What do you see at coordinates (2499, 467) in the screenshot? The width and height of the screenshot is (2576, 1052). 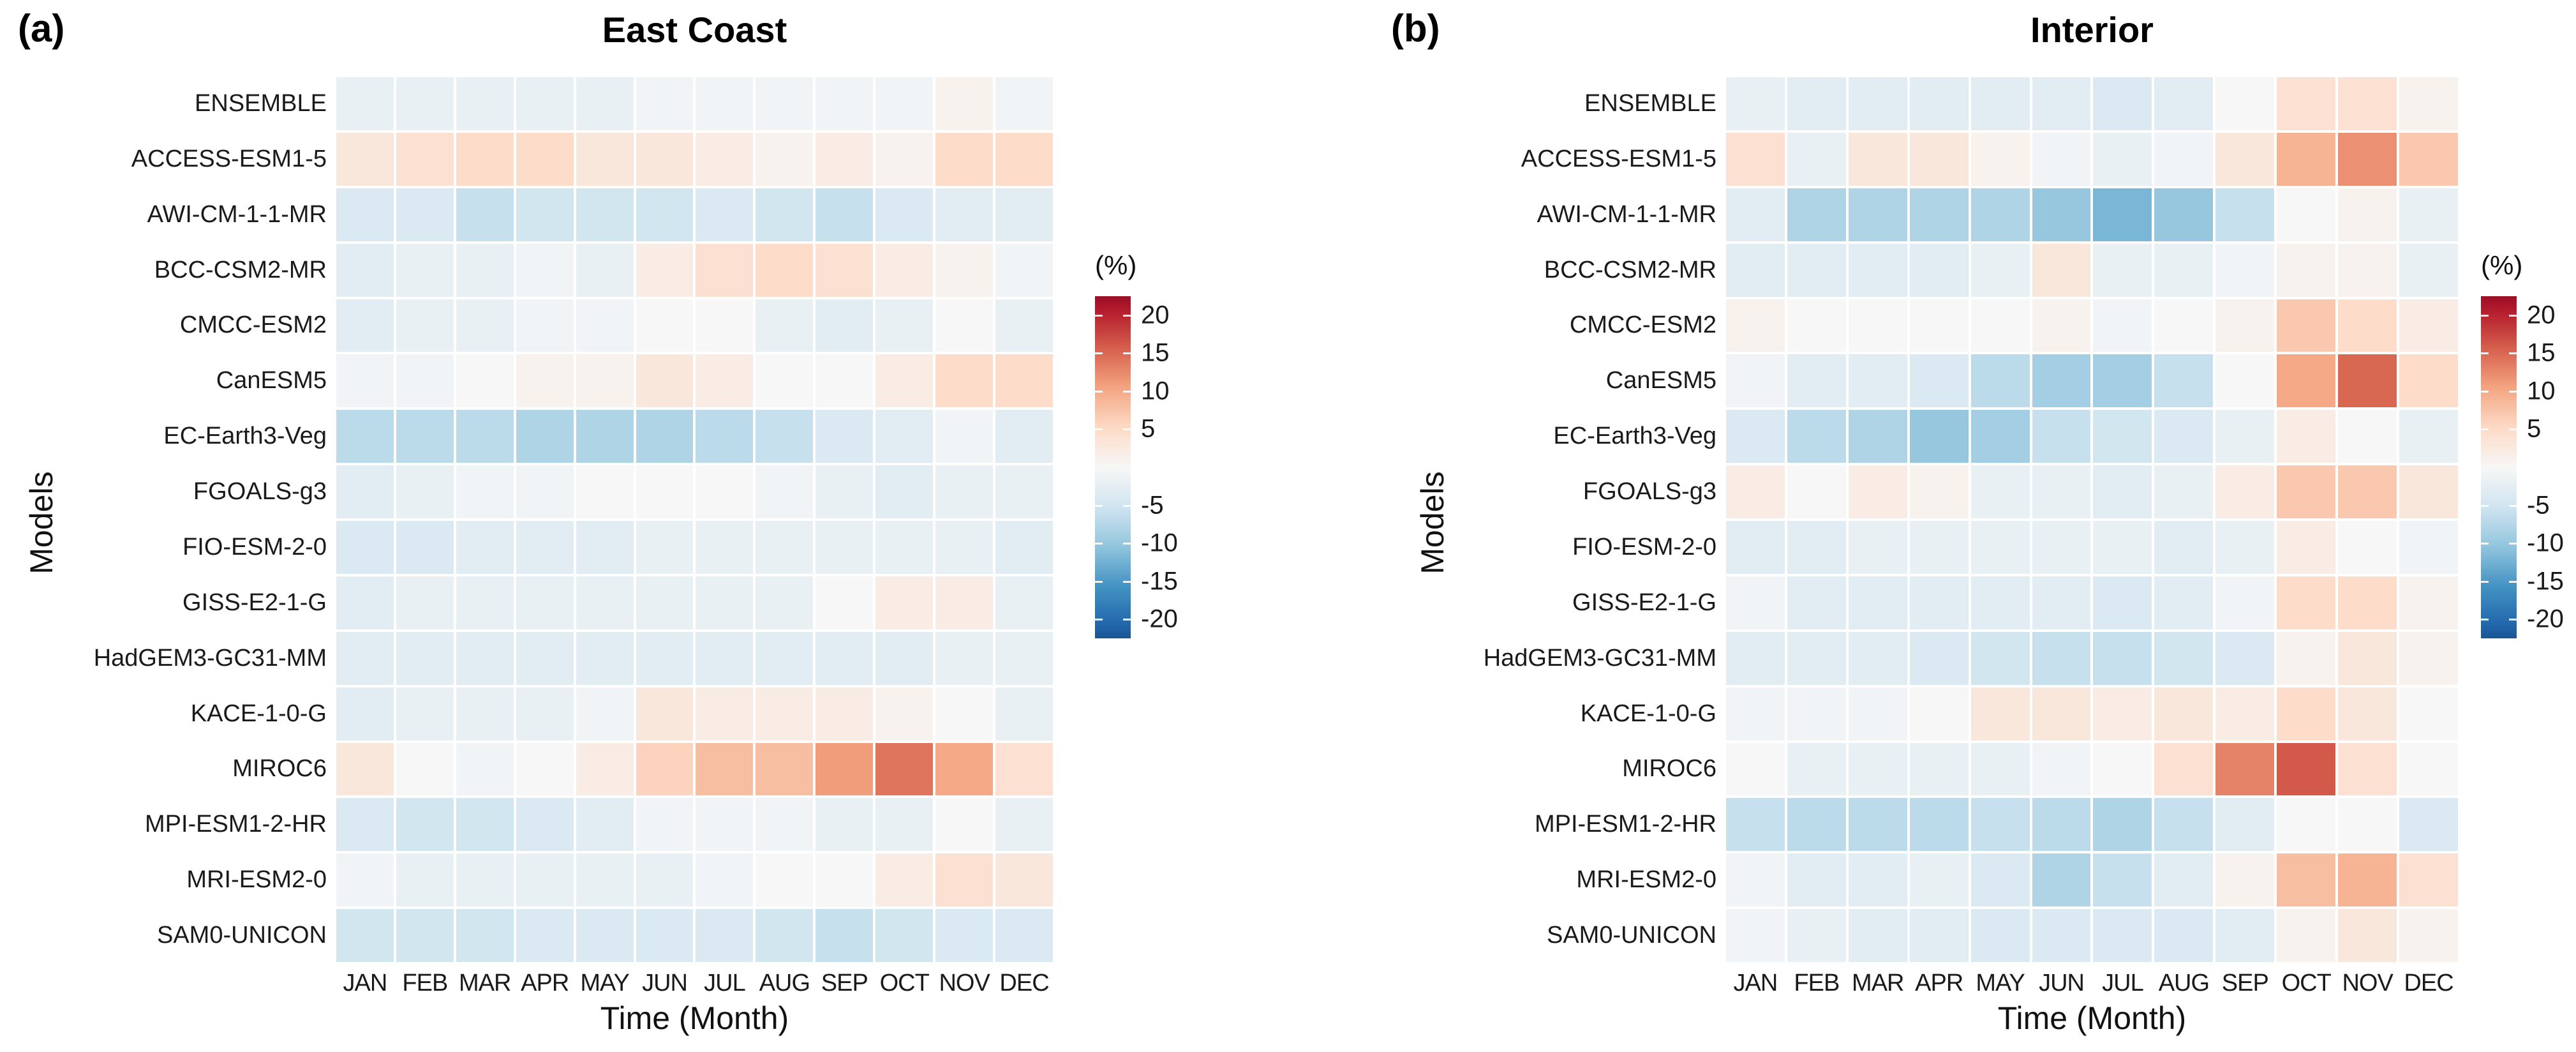 I see `colorbar-gradient` at bounding box center [2499, 467].